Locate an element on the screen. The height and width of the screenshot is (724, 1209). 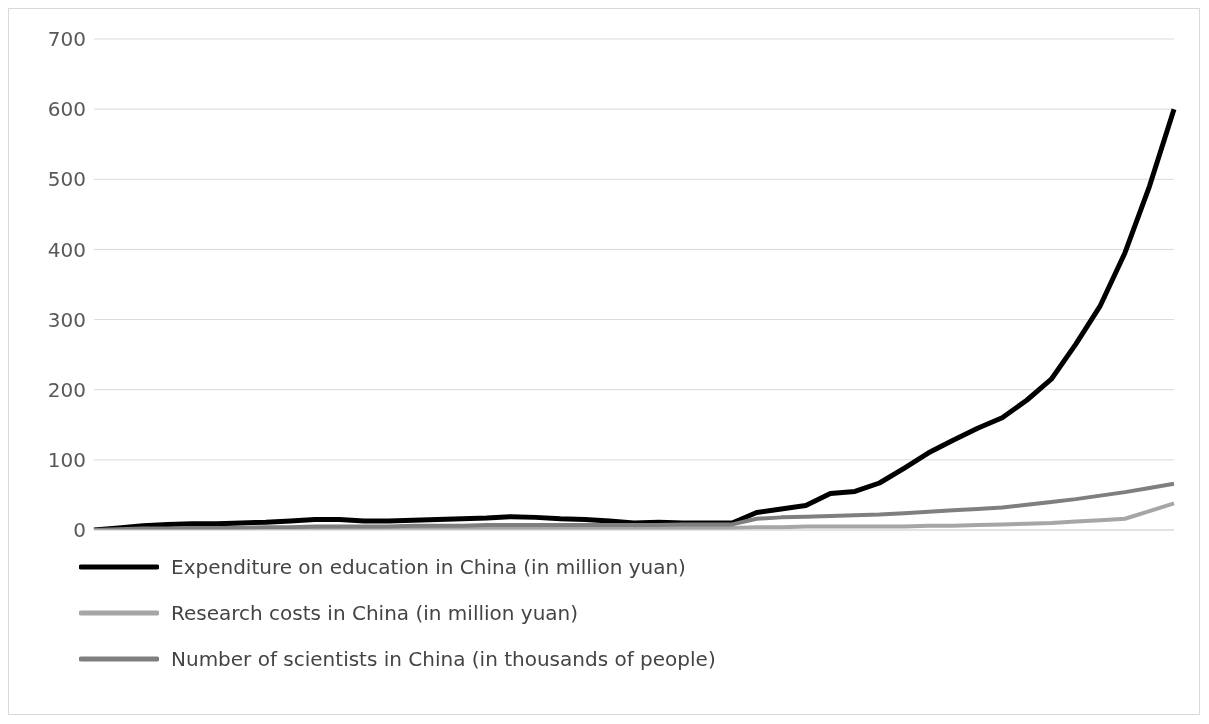
line-series is located at coordinates (634, 505).